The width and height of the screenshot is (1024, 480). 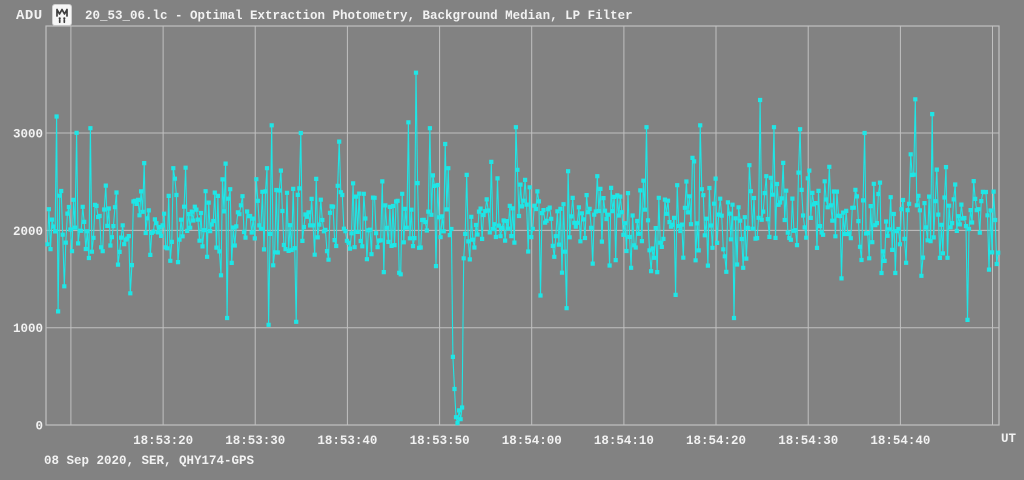 What do you see at coordinates (624, 441) in the screenshot?
I see `x-tick-label: 18:54:10` at bounding box center [624, 441].